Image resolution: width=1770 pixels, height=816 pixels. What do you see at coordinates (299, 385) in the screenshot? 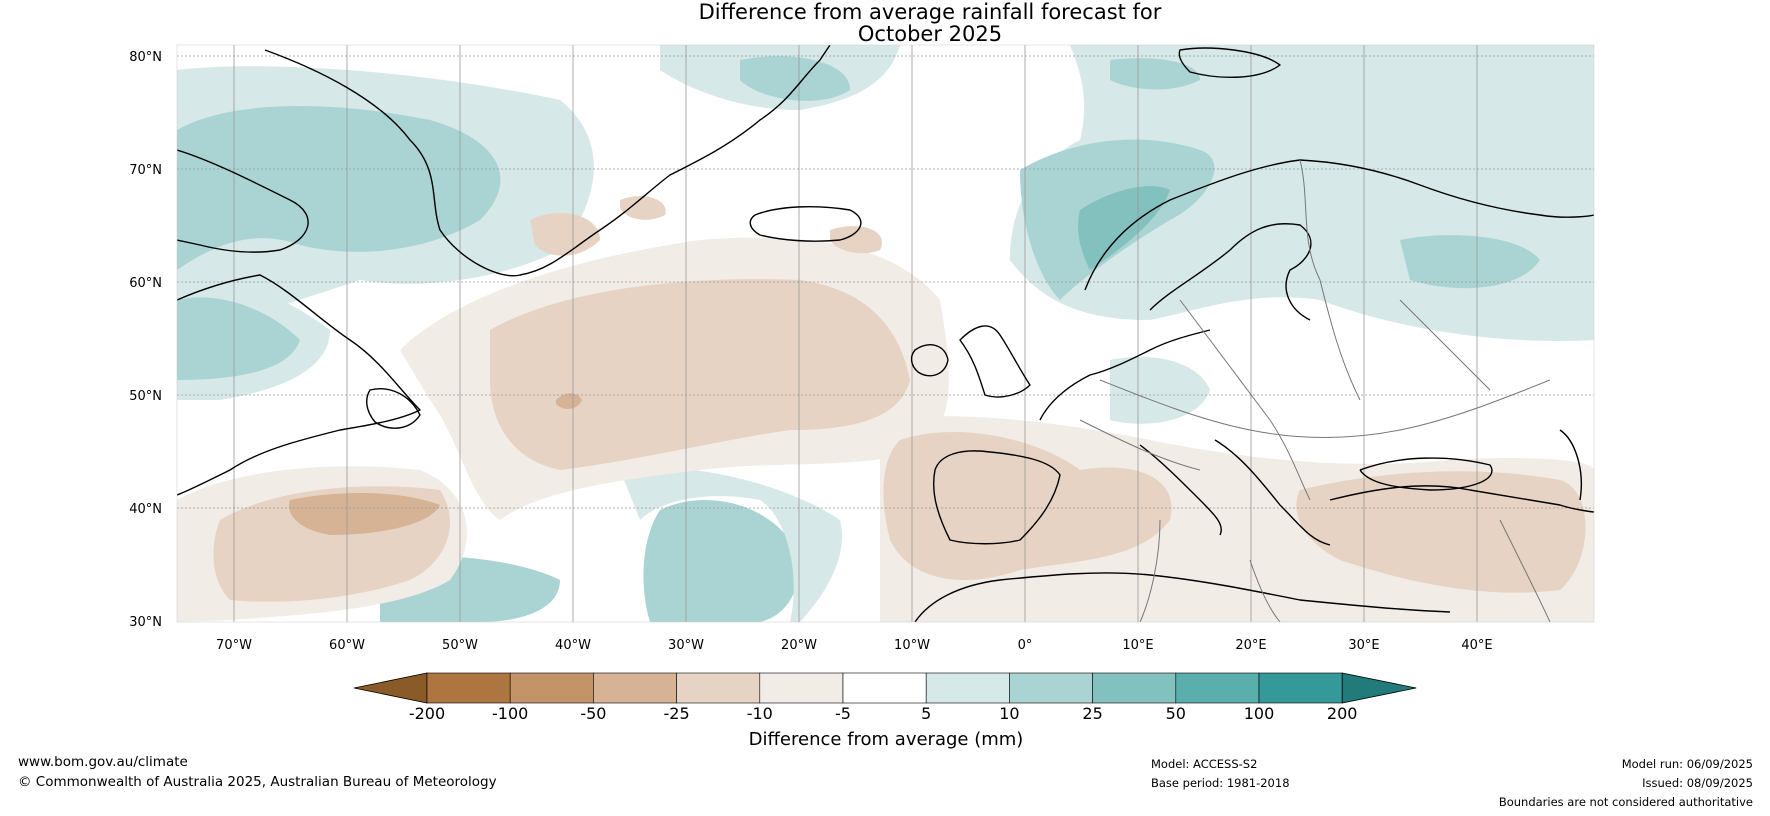
I see `coast-labrador` at bounding box center [299, 385].